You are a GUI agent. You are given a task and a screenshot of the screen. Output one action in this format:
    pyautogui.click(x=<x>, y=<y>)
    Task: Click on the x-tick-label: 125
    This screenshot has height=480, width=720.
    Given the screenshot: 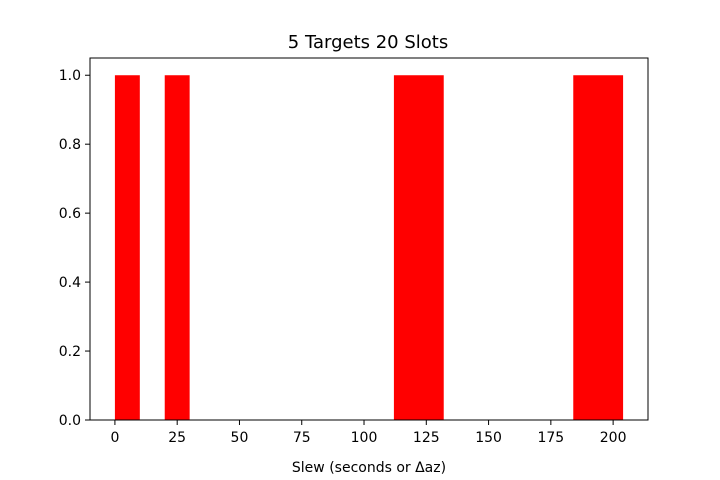 What is the action you would take?
    pyautogui.click(x=426, y=438)
    